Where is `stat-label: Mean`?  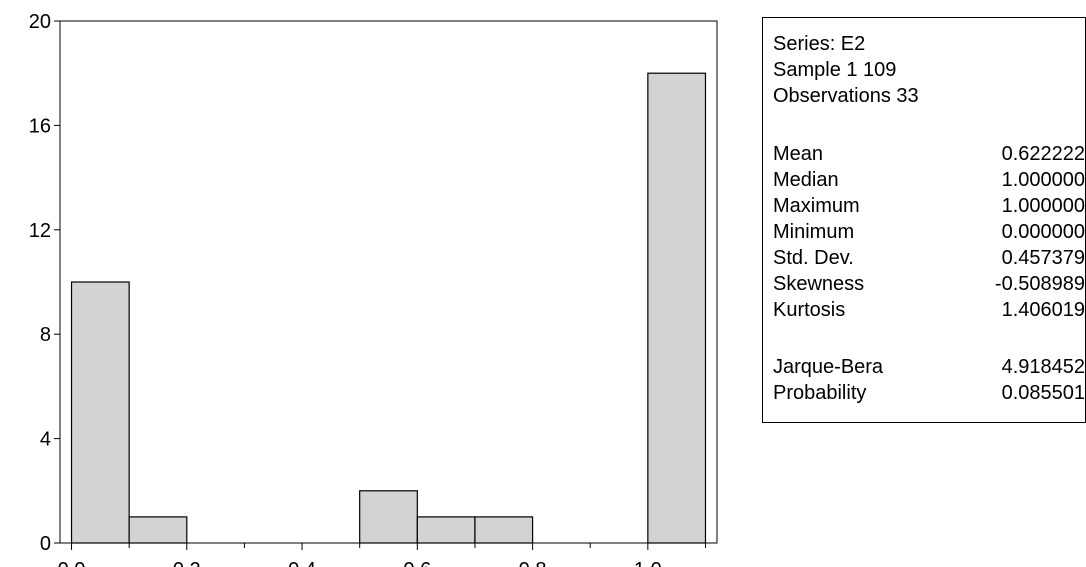 stat-label: Mean is located at coordinates (798, 154).